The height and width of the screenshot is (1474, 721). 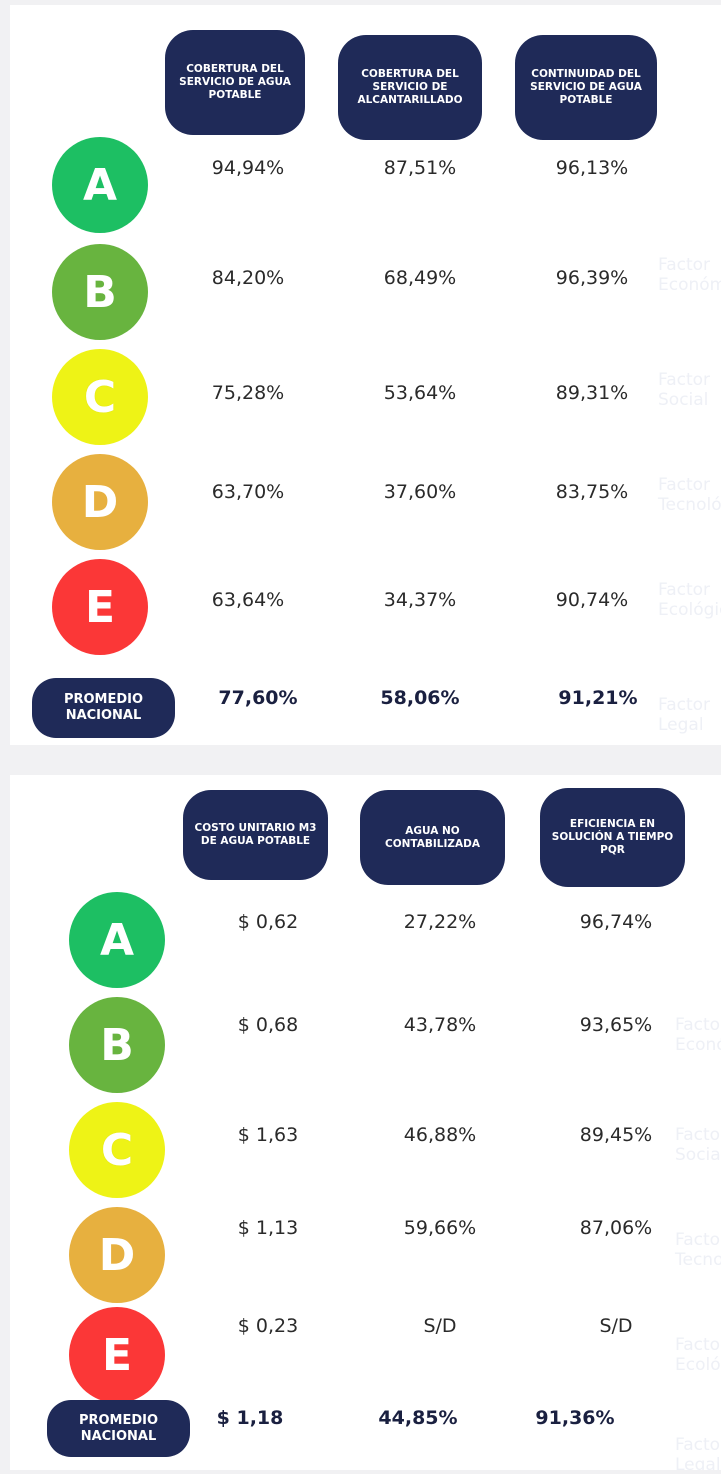 What do you see at coordinates (268, 1135) in the screenshot?
I see `cell-value: $ 1,63` at bounding box center [268, 1135].